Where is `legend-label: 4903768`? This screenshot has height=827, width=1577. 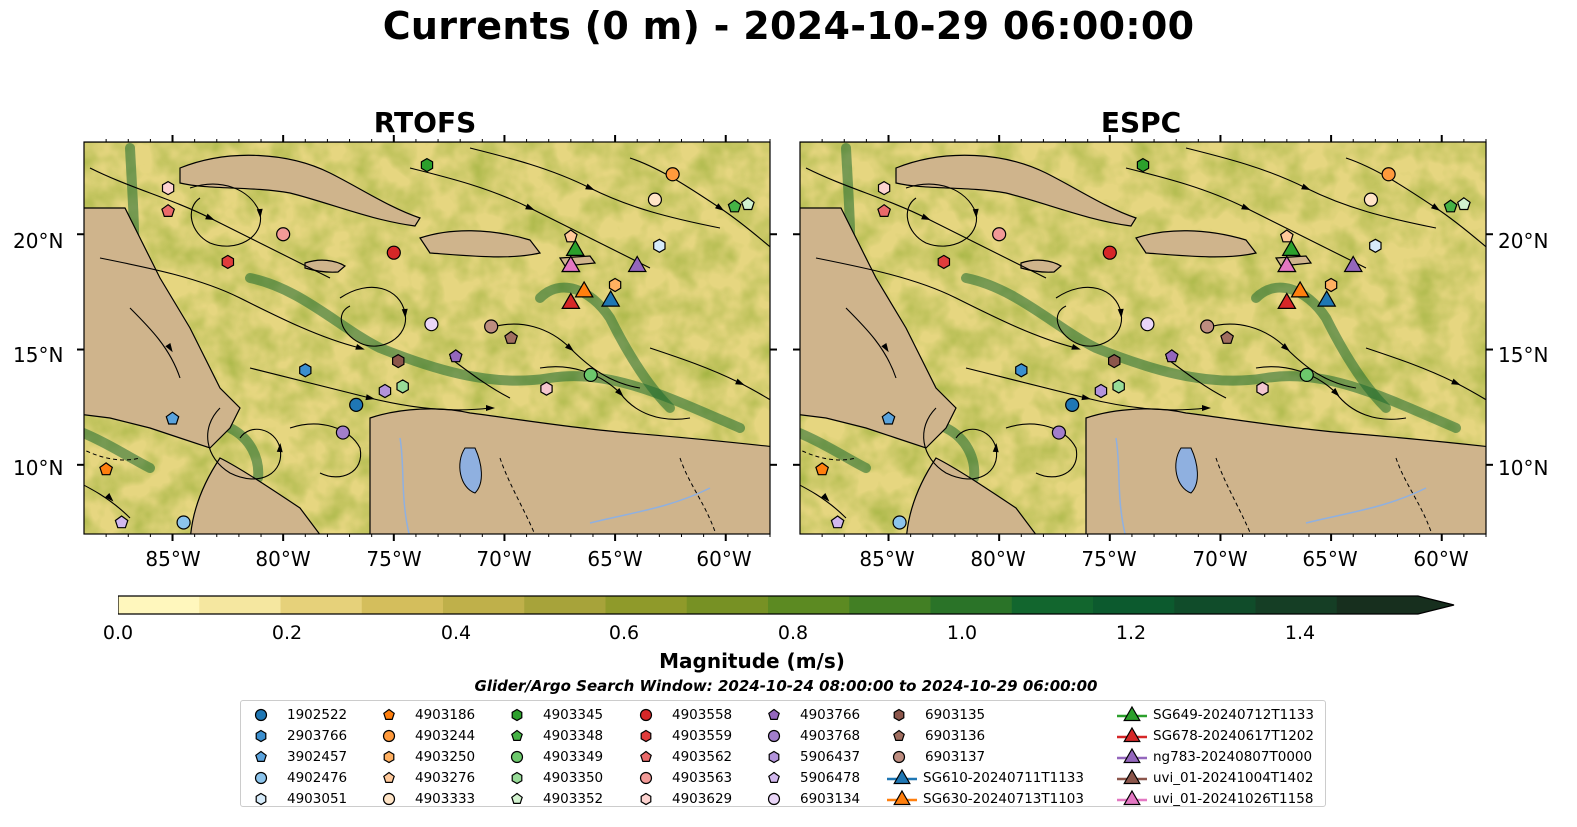 legend-label: 4903768 is located at coordinates (830, 736).